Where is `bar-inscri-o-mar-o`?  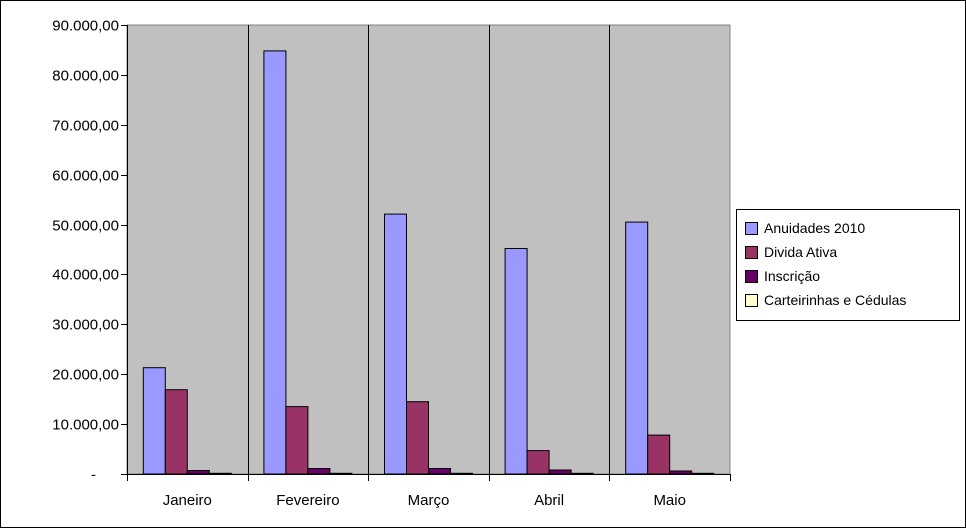
bar-inscri-o-mar-o is located at coordinates (439, 471).